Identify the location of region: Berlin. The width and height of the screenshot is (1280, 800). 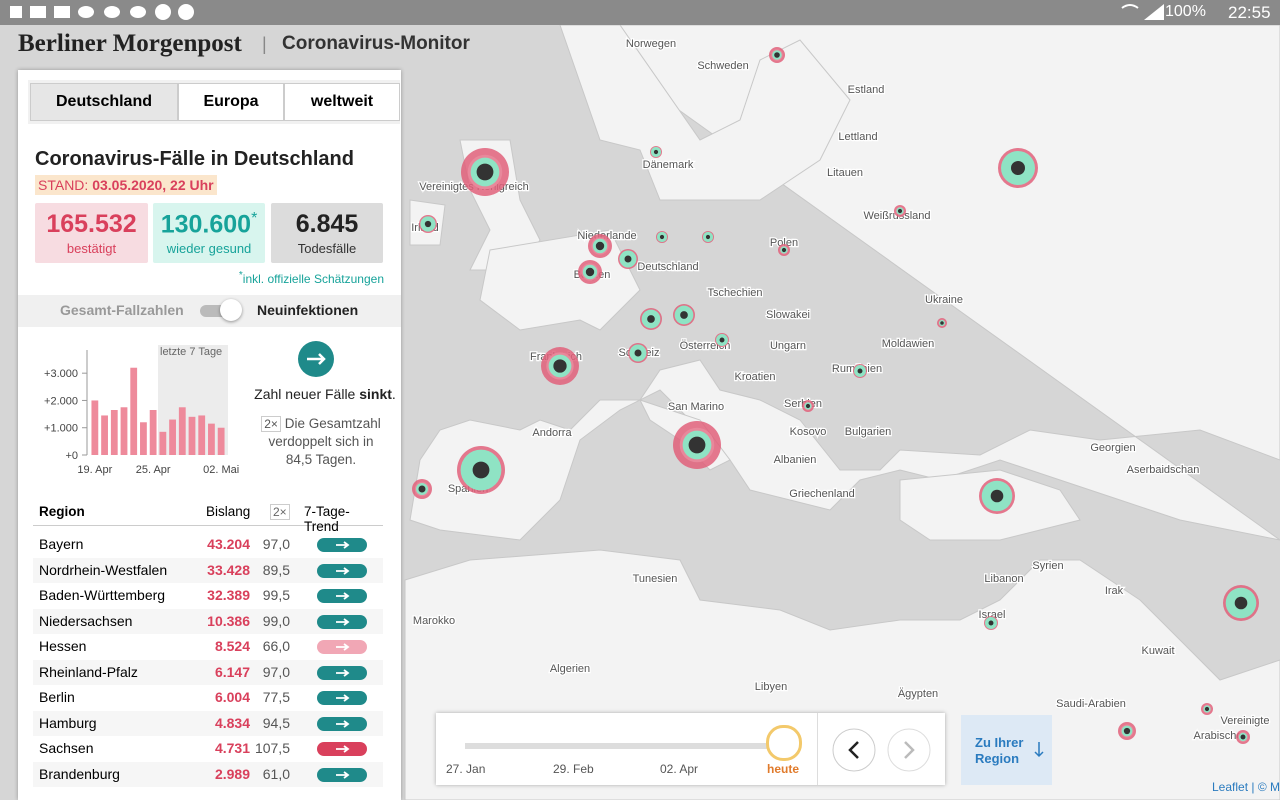
(57, 697).